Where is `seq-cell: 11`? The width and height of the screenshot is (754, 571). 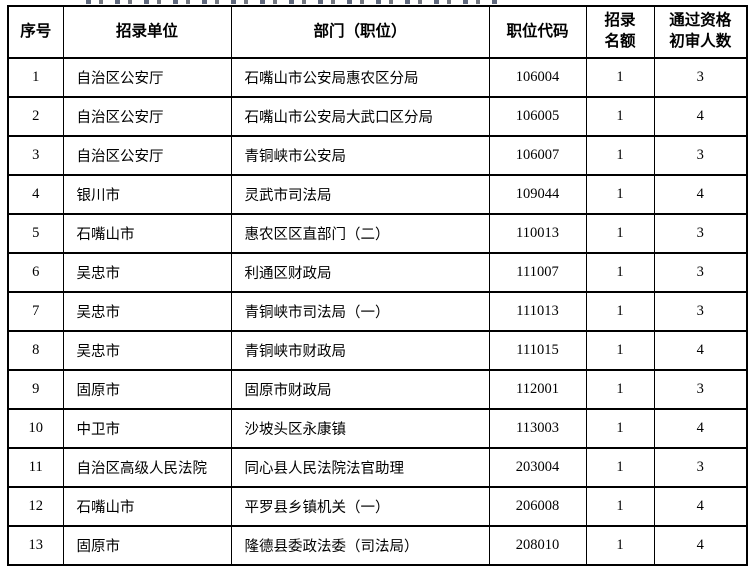 seq-cell: 11 is located at coordinates (35, 467).